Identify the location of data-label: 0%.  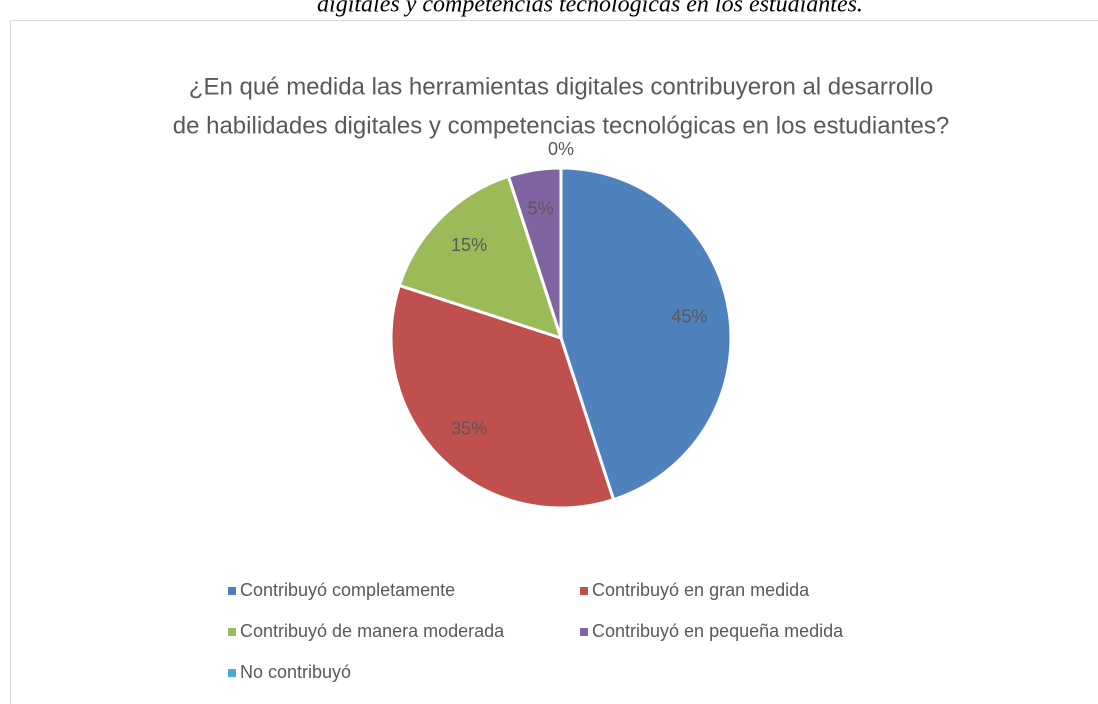
(561, 149).